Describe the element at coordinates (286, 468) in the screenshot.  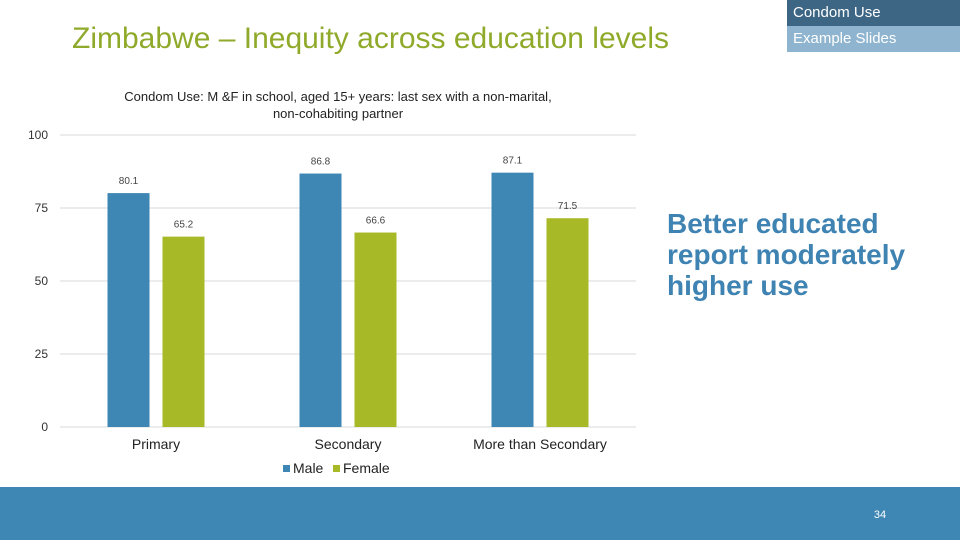
I see `legend-swatch-male` at that location.